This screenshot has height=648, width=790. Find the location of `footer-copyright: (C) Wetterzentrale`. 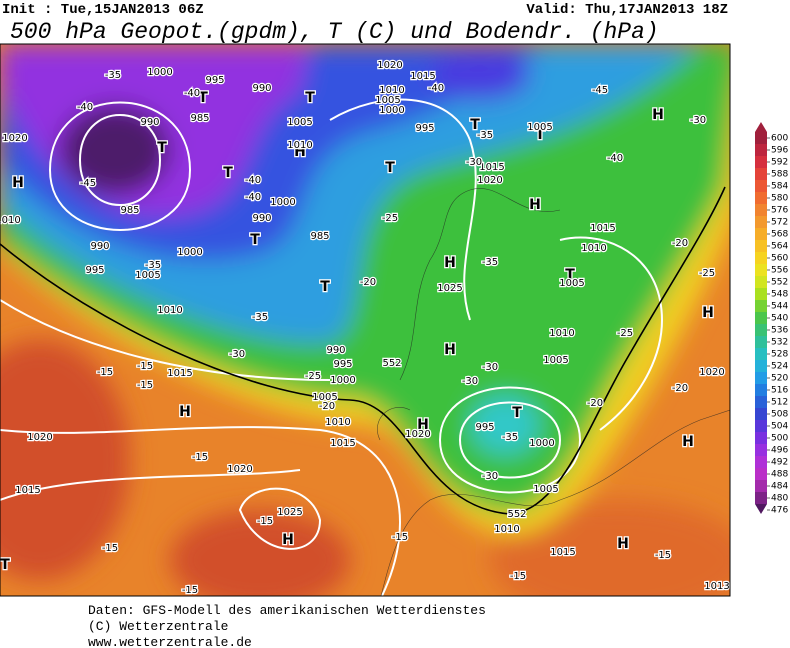

footer-copyright: (C) Wetterzentrale is located at coordinates (158, 626).